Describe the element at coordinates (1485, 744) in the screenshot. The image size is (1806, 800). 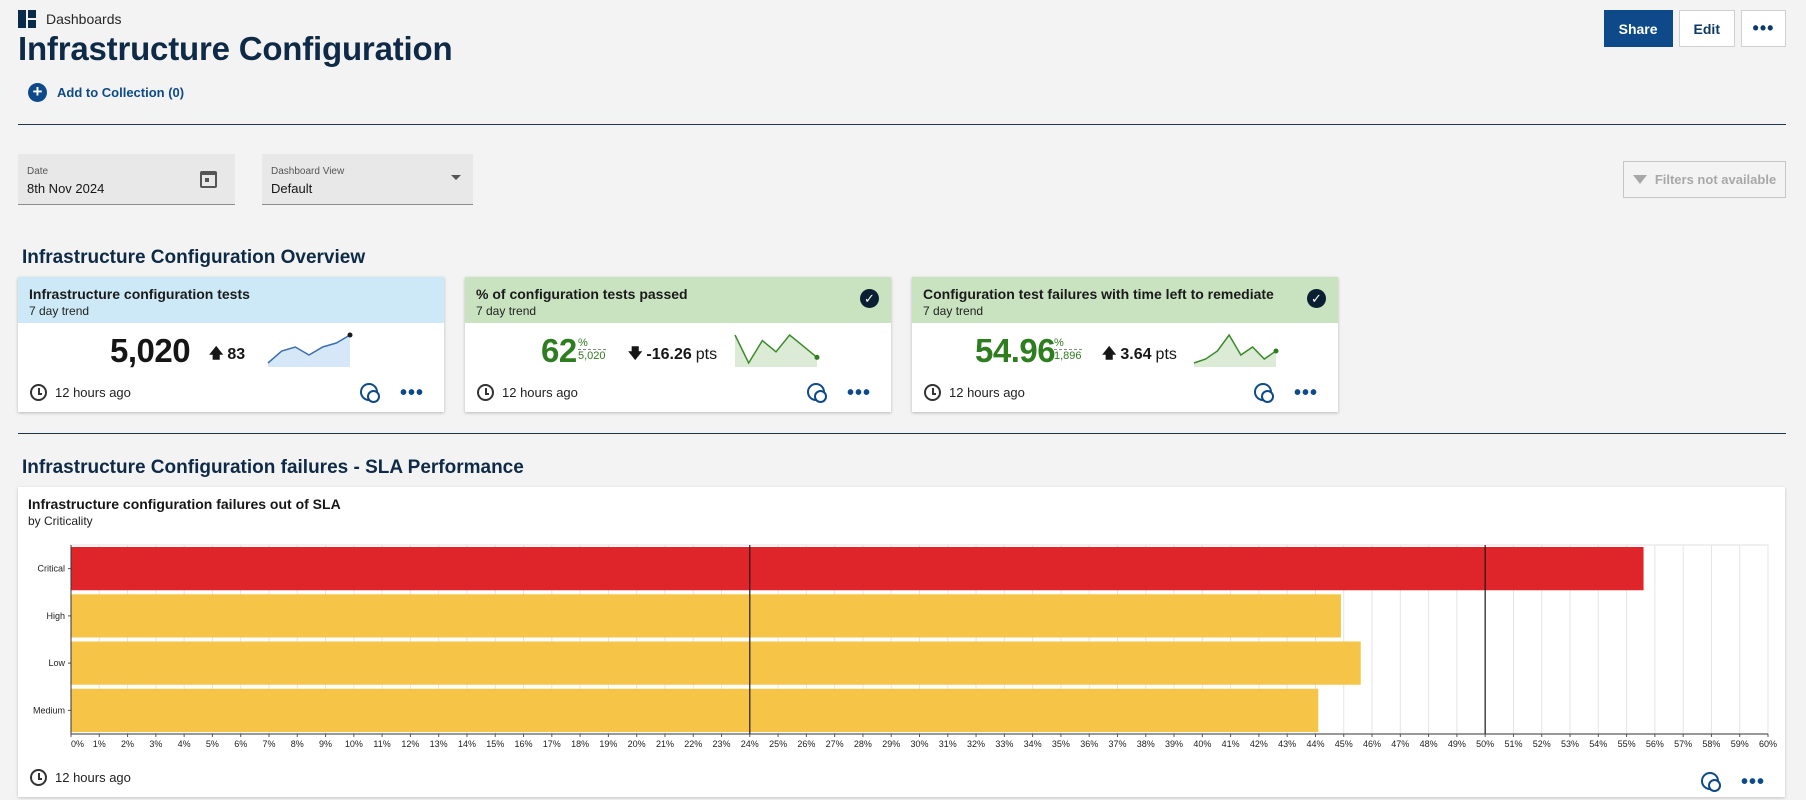
I see `x-tick-label: 50%` at that location.